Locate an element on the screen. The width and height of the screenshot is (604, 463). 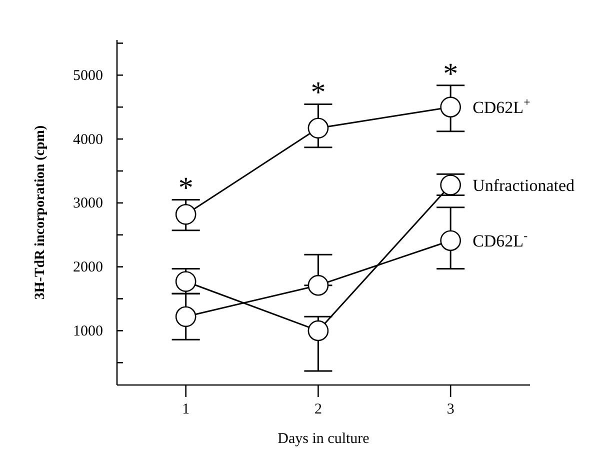
x-tick-label: 3 is located at coordinates (450, 410).